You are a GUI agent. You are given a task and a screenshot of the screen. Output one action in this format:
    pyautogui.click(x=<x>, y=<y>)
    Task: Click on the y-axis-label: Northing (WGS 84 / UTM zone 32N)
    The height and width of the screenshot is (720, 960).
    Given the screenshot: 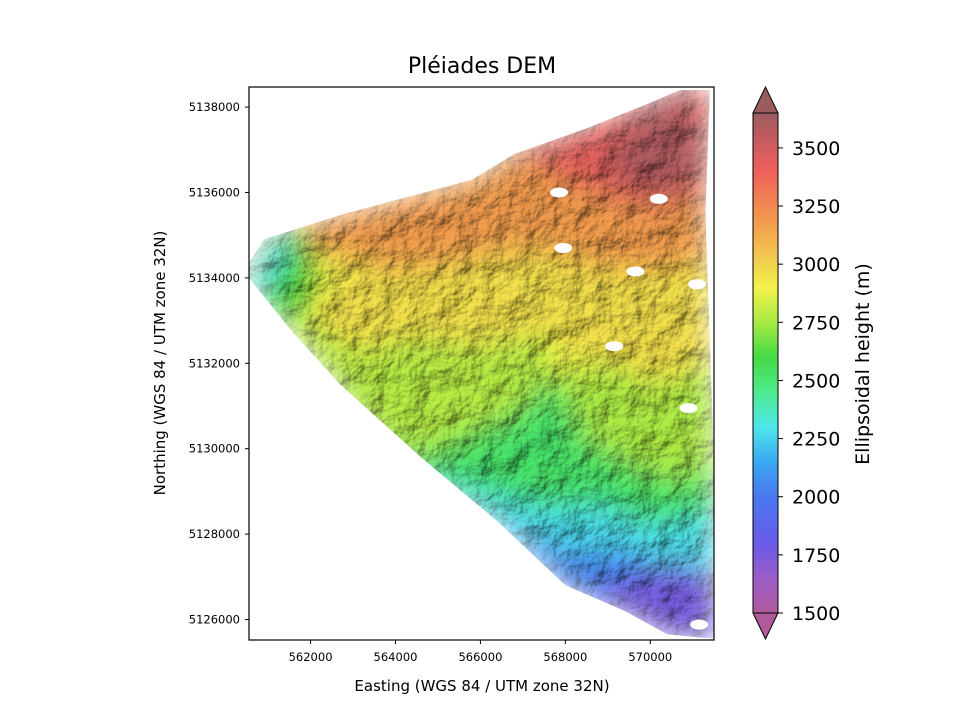 What is the action you would take?
    pyautogui.click(x=160, y=363)
    